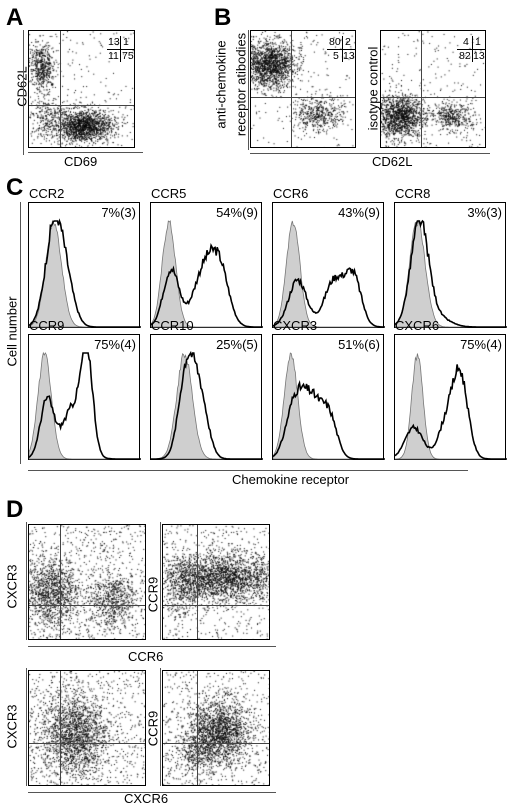 This screenshot has width=520, height=806. Describe the element at coordinates (172, 325) in the screenshot. I see `histogram-title: CCR10` at that location.